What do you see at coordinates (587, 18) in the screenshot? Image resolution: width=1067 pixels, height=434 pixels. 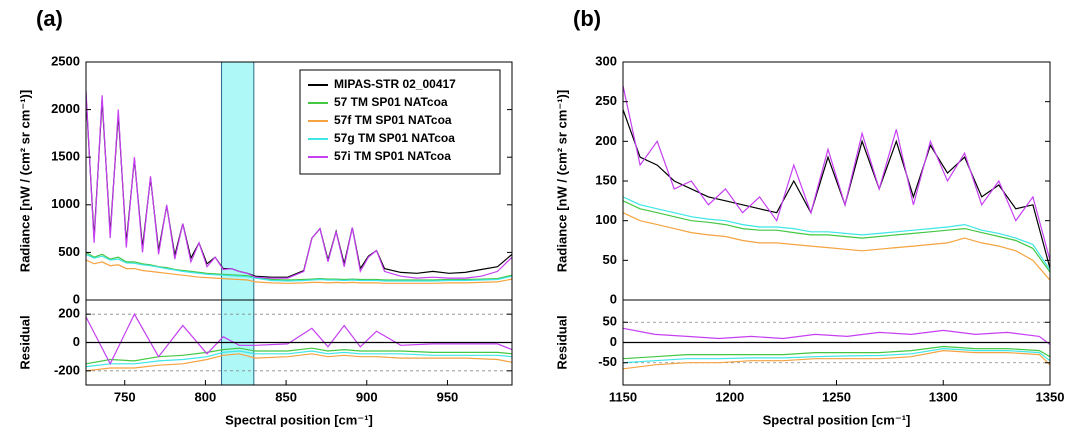 I see `panel-label: (b)` at bounding box center [587, 18].